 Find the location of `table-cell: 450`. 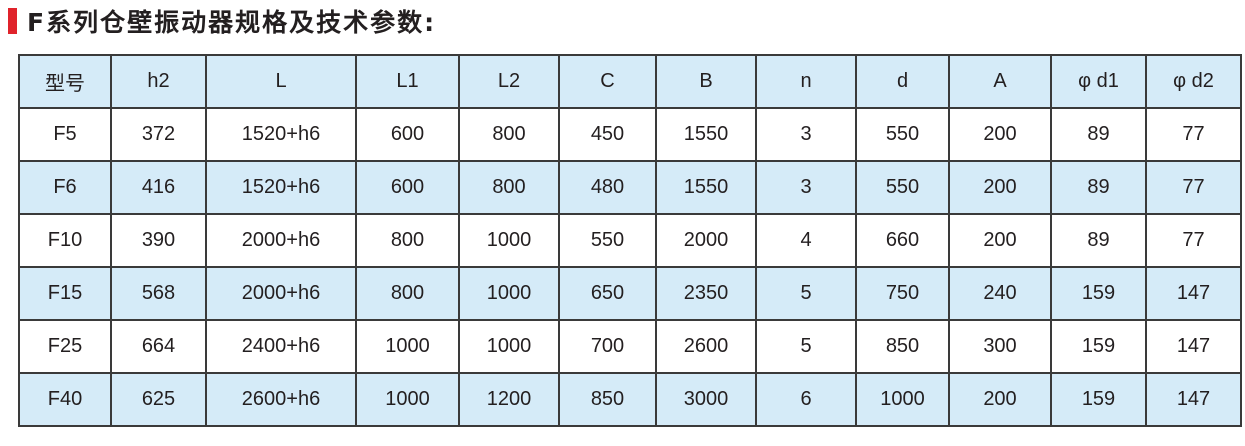

table-cell: 450 is located at coordinates (607, 134).